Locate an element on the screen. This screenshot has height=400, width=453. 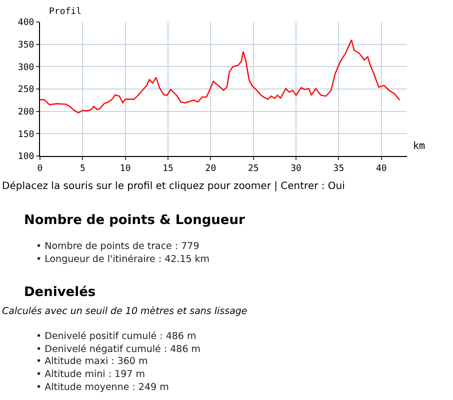
y-tick-label: 250 is located at coordinates (26, 90).